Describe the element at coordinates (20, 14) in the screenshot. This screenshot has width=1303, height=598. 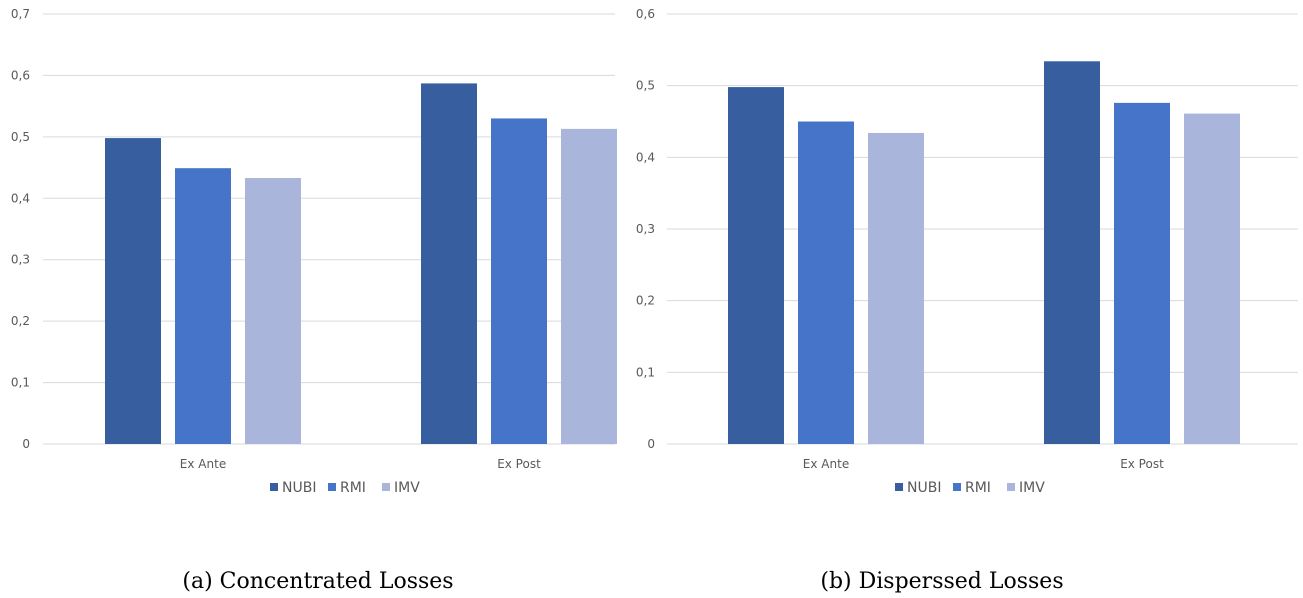
I see `y-tick-label: 0,7` at that location.